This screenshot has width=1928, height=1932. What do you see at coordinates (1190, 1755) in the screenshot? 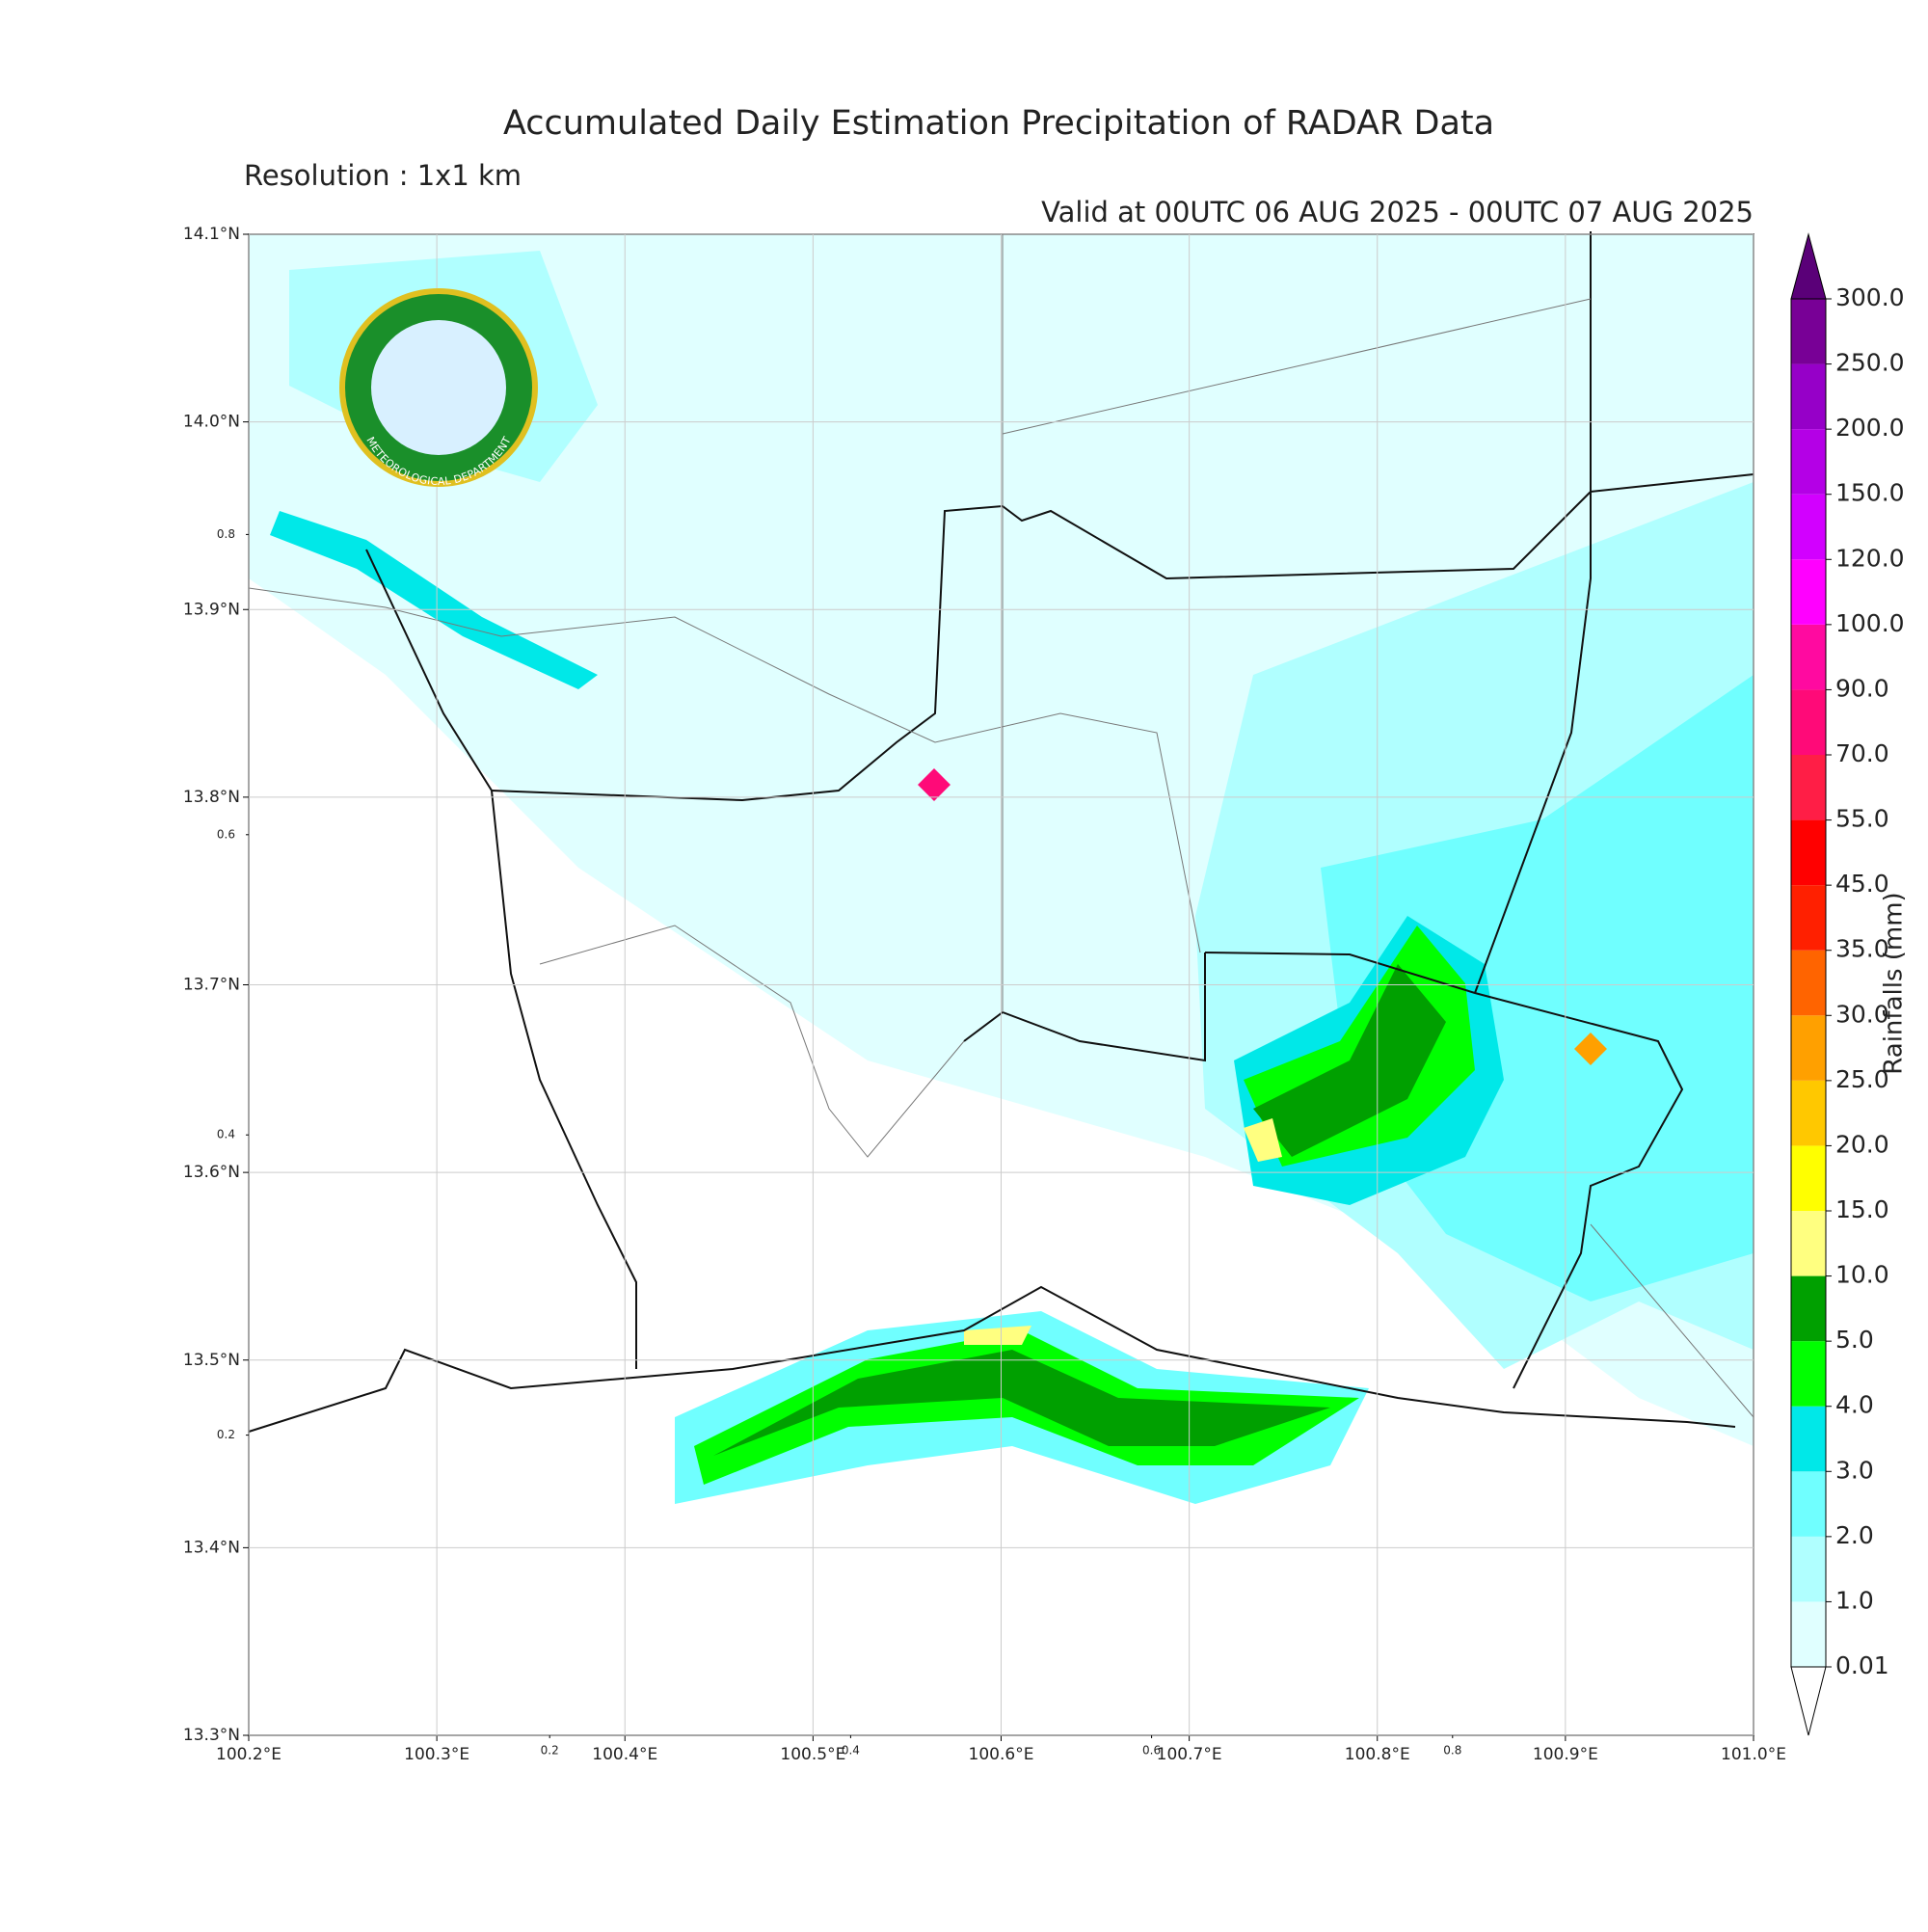
I see `x-tick-label: 100.7°E` at bounding box center [1190, 1755].